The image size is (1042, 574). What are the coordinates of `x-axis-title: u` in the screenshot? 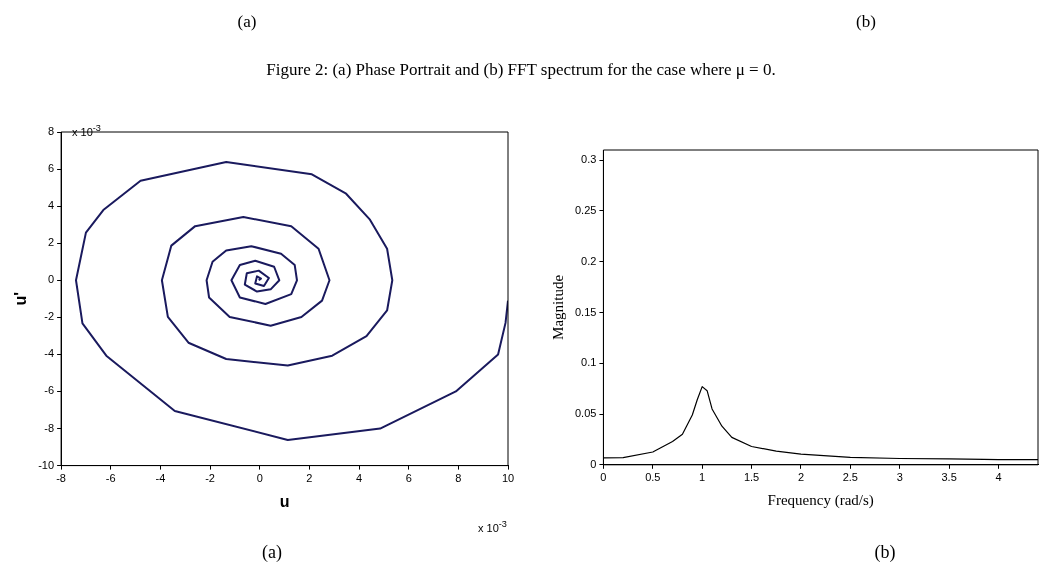 It's located at (284, 501).